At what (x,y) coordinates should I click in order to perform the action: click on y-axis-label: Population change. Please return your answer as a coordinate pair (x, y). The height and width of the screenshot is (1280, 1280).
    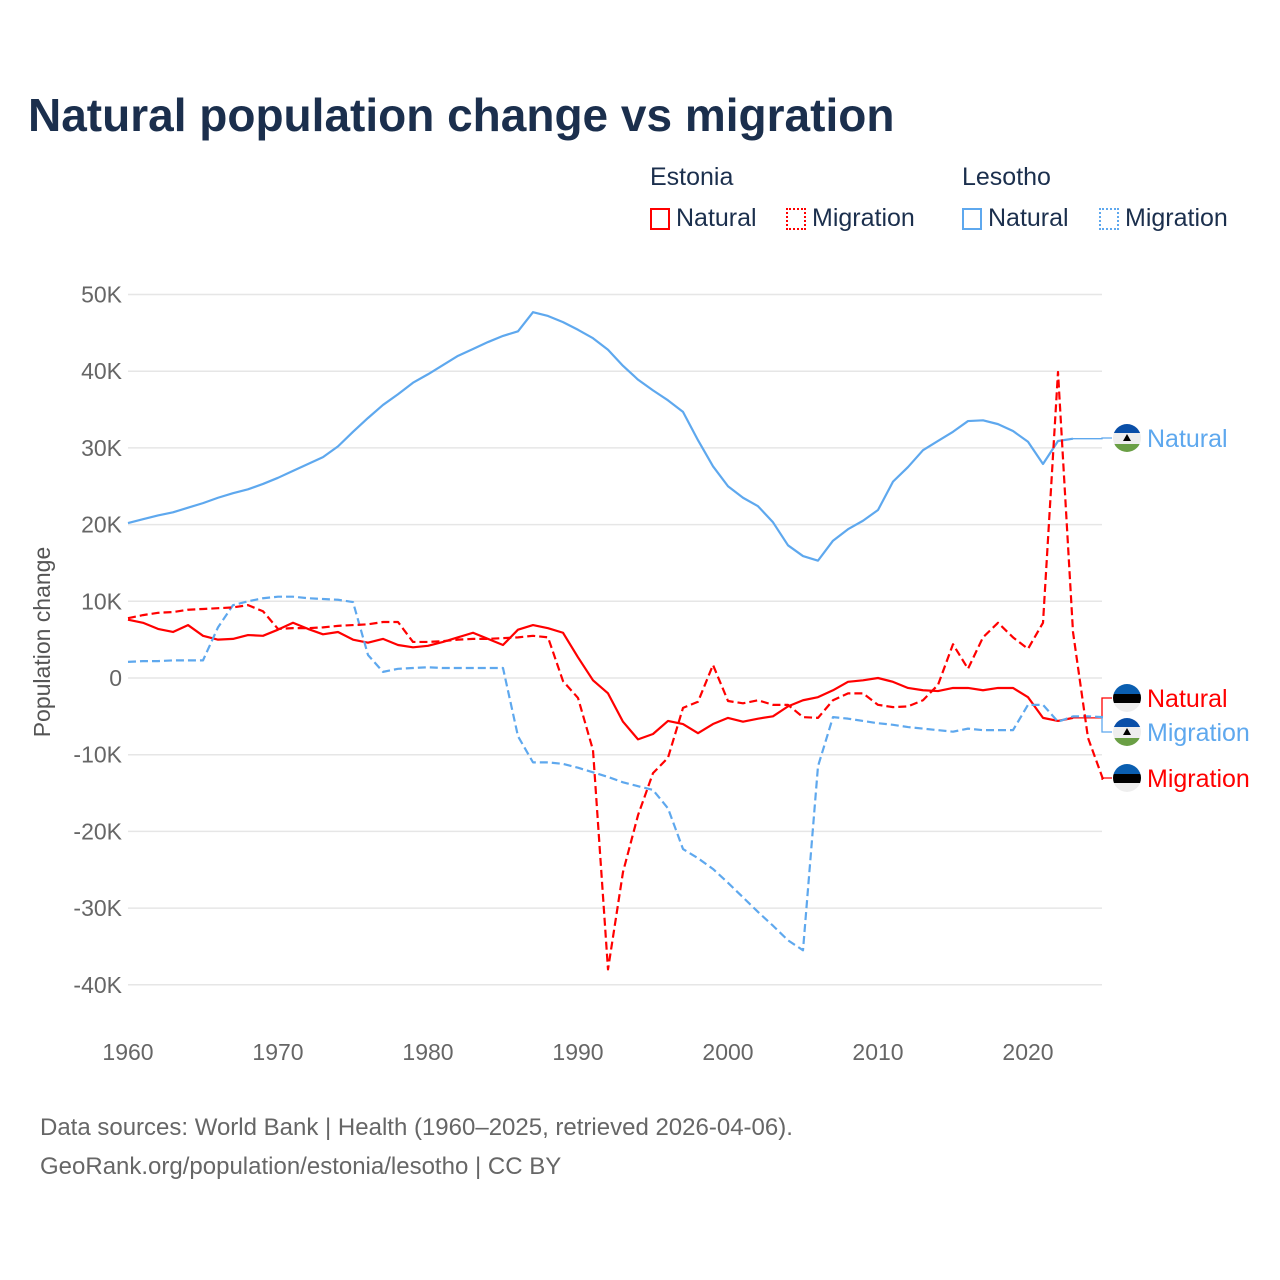
    Looking at the image, I should click on (42, 642).